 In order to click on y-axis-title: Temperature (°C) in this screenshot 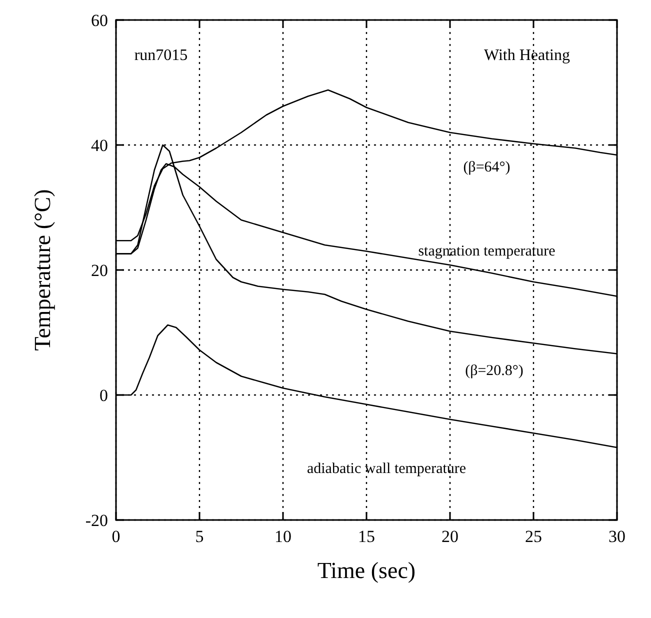, I will do `click(42, 270)`.